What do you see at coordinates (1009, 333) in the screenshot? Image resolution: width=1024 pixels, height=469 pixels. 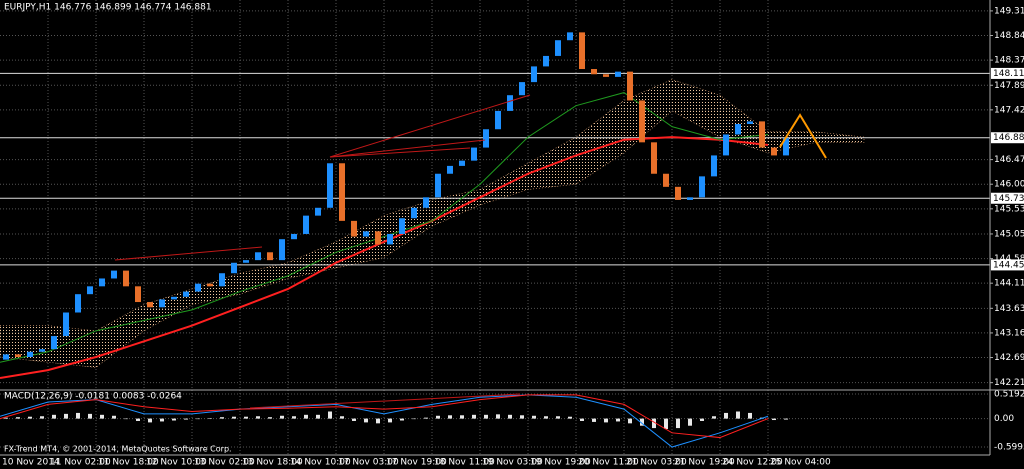 I see `y-tick-label: 143.160` at bounding box center [1009, 333].